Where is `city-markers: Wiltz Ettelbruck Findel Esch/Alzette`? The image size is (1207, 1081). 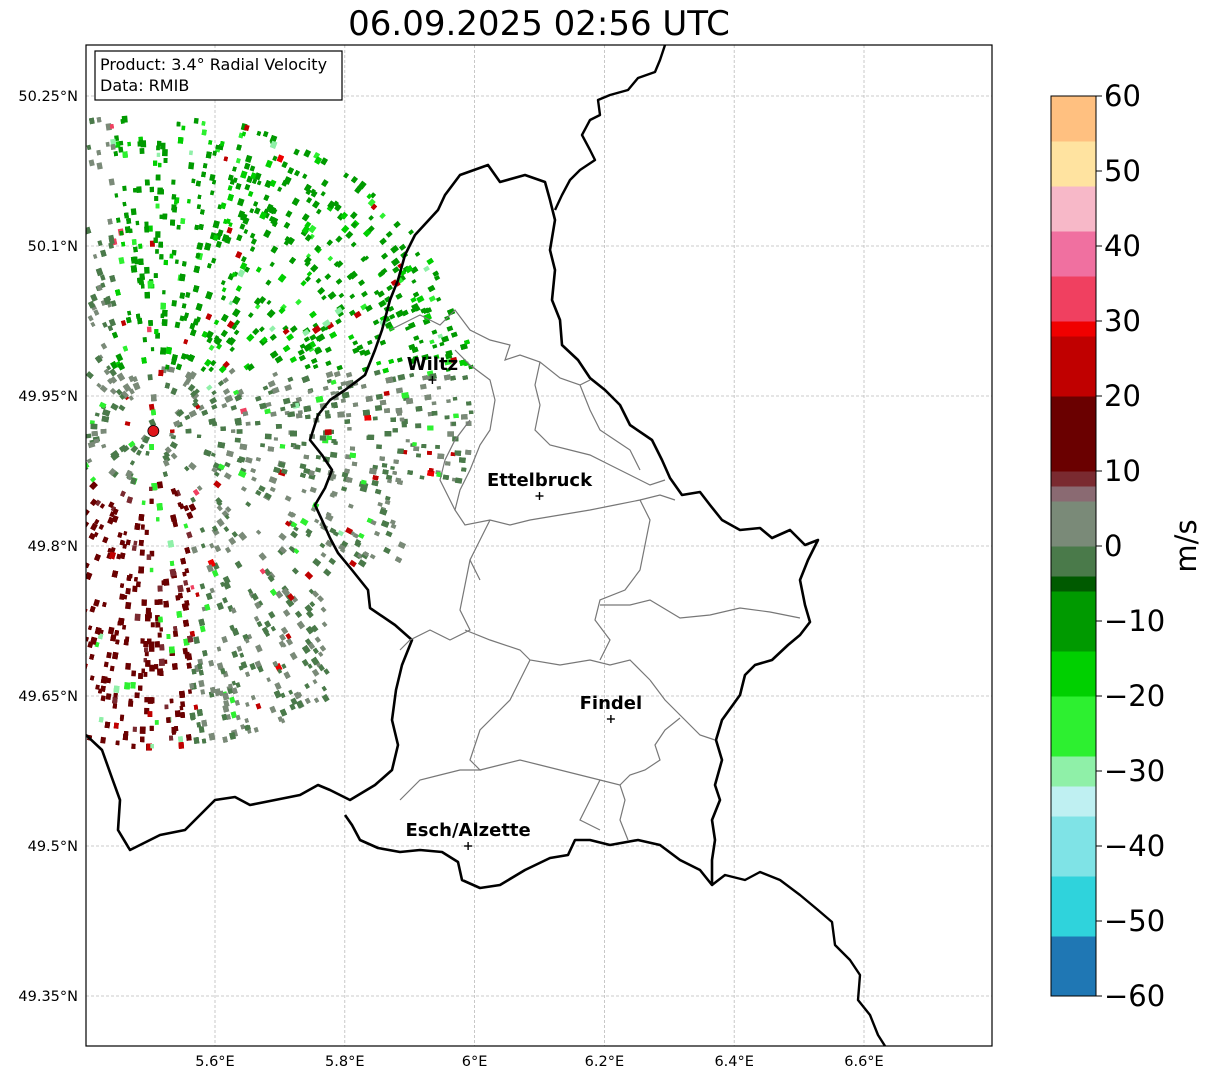 city-markers: Wiltz Ettelbruck Findel Esch/Alzette is located at coordinates (523, 602).